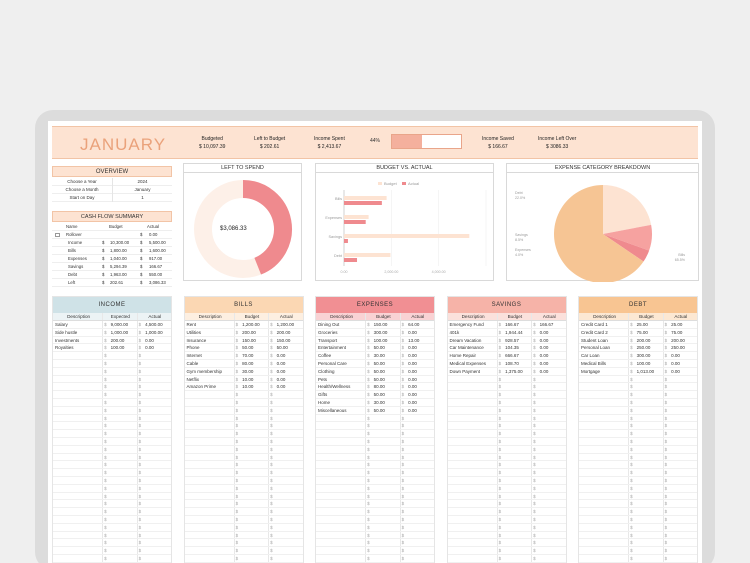 The width and height of the screenshot is (750, 563). I want to click on row-description: Royalties, so click(64, 348).